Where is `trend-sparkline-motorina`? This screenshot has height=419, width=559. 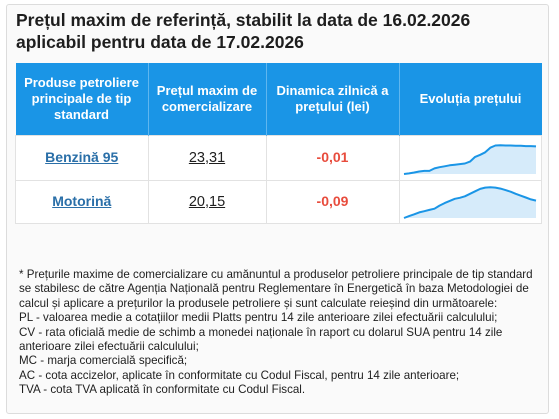
trend-sparkline-motorina is located at coordinates (470, 202).